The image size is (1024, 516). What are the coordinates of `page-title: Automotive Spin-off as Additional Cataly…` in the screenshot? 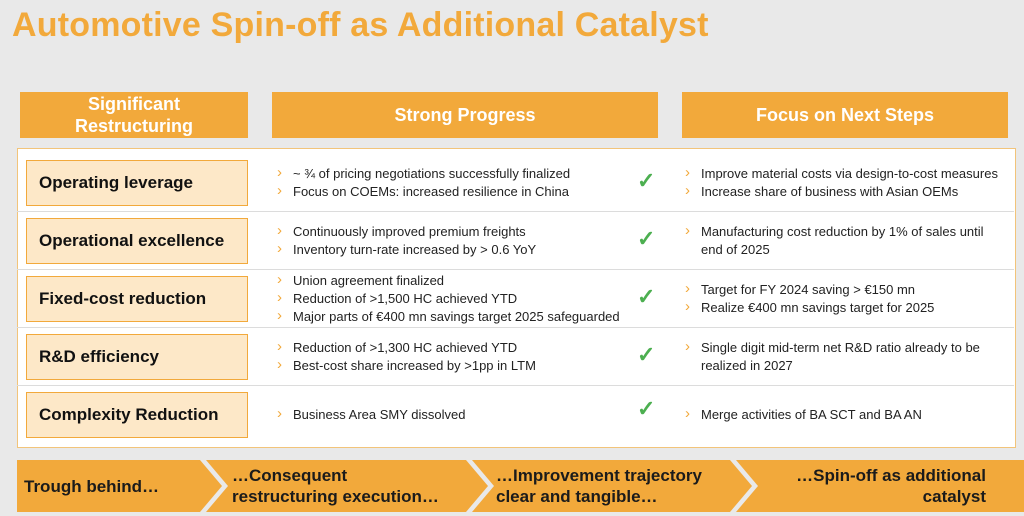 It's located at (360, 25).